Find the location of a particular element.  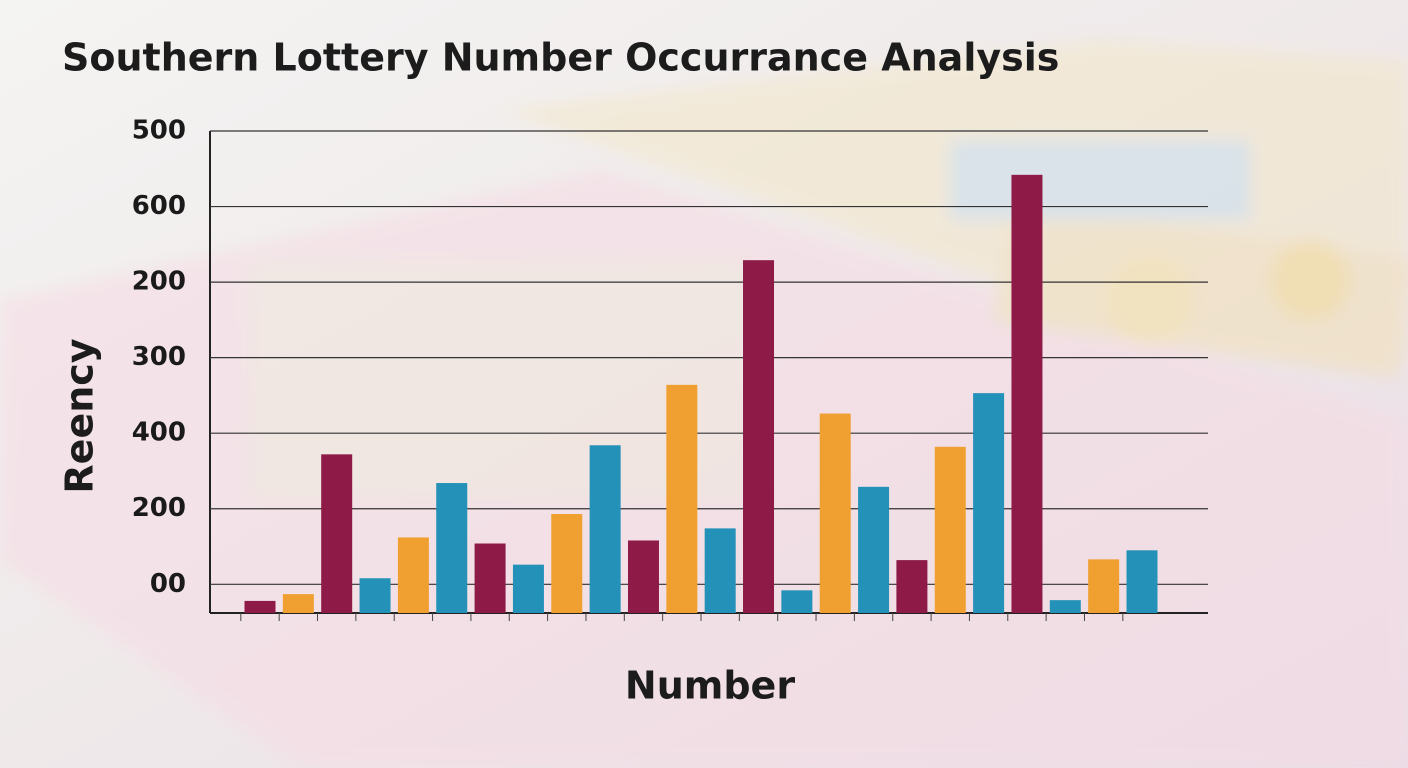

y-tick-label: 400 is located at coordinates (159, 433).